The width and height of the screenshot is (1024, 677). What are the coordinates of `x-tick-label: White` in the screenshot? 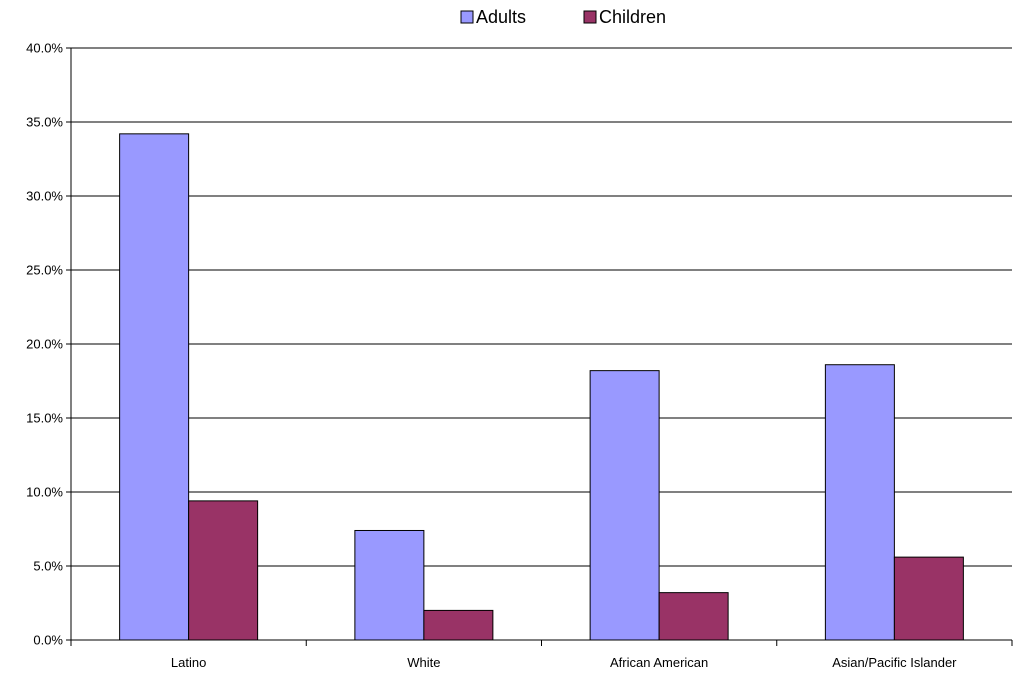 It's located at (423, 662).